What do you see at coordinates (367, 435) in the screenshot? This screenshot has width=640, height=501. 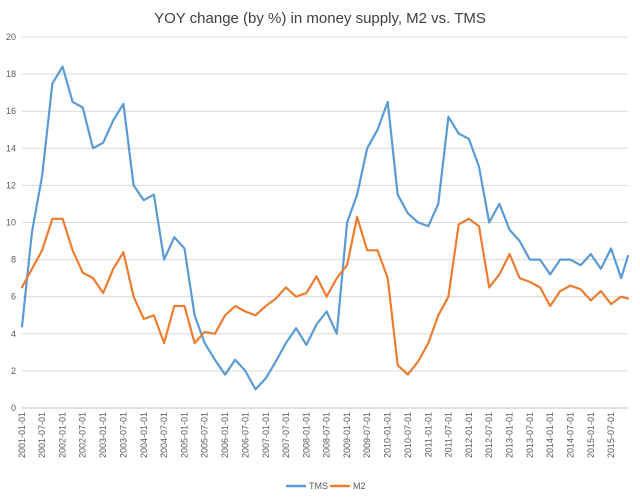 I see `x-tick-label: 2009-07-01` at bounding box center [367, 435].